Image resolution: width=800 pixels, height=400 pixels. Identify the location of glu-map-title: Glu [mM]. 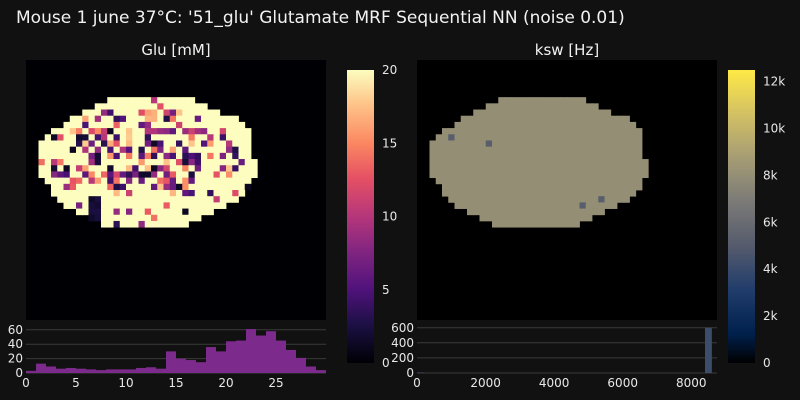
(175, 50).